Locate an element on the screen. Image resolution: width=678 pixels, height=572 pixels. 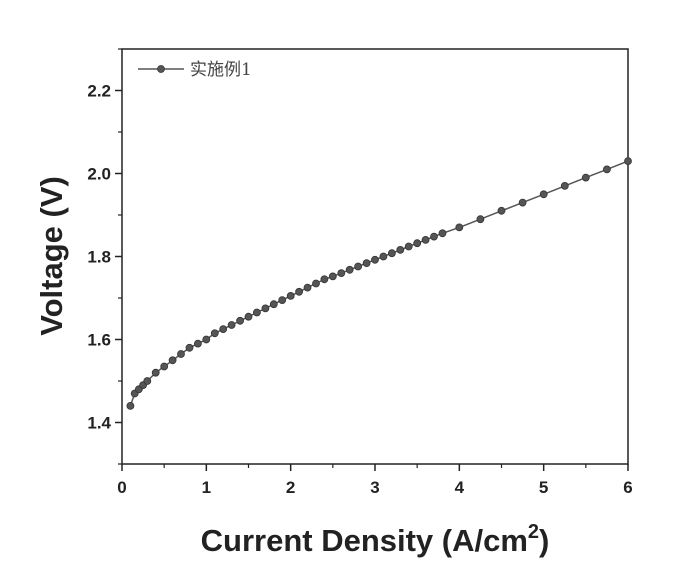
y-axis: 1.4 1.6 1.8 2.0 2.2 is located at coordinates (104, 256).